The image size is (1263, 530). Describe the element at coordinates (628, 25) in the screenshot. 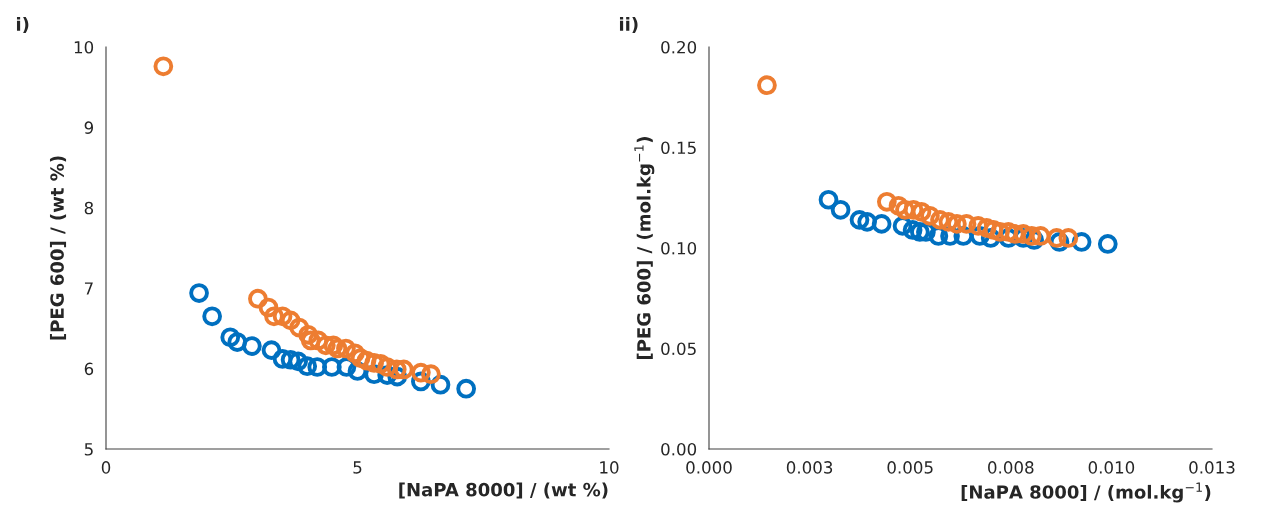

I see `chart-title: ii)` at that location.